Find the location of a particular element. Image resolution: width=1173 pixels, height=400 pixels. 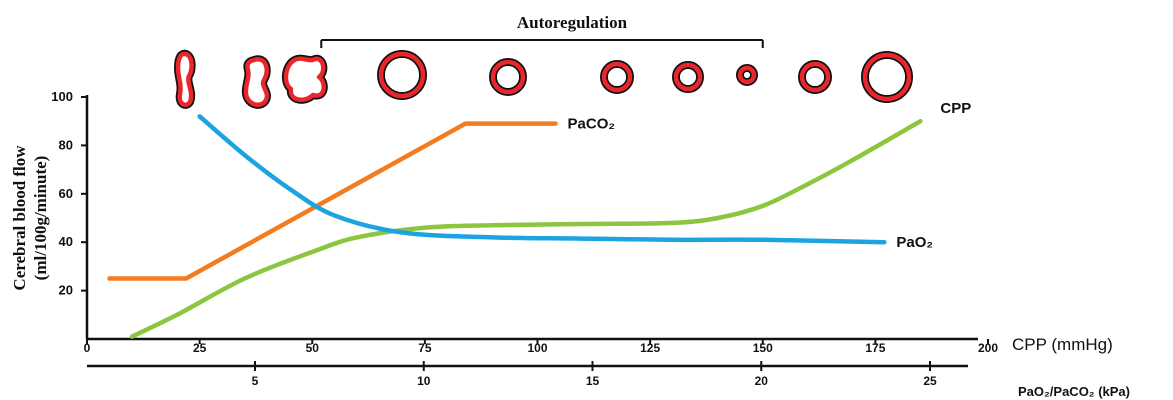

x-tick-label: 150 is located at coordinates (763, 348).